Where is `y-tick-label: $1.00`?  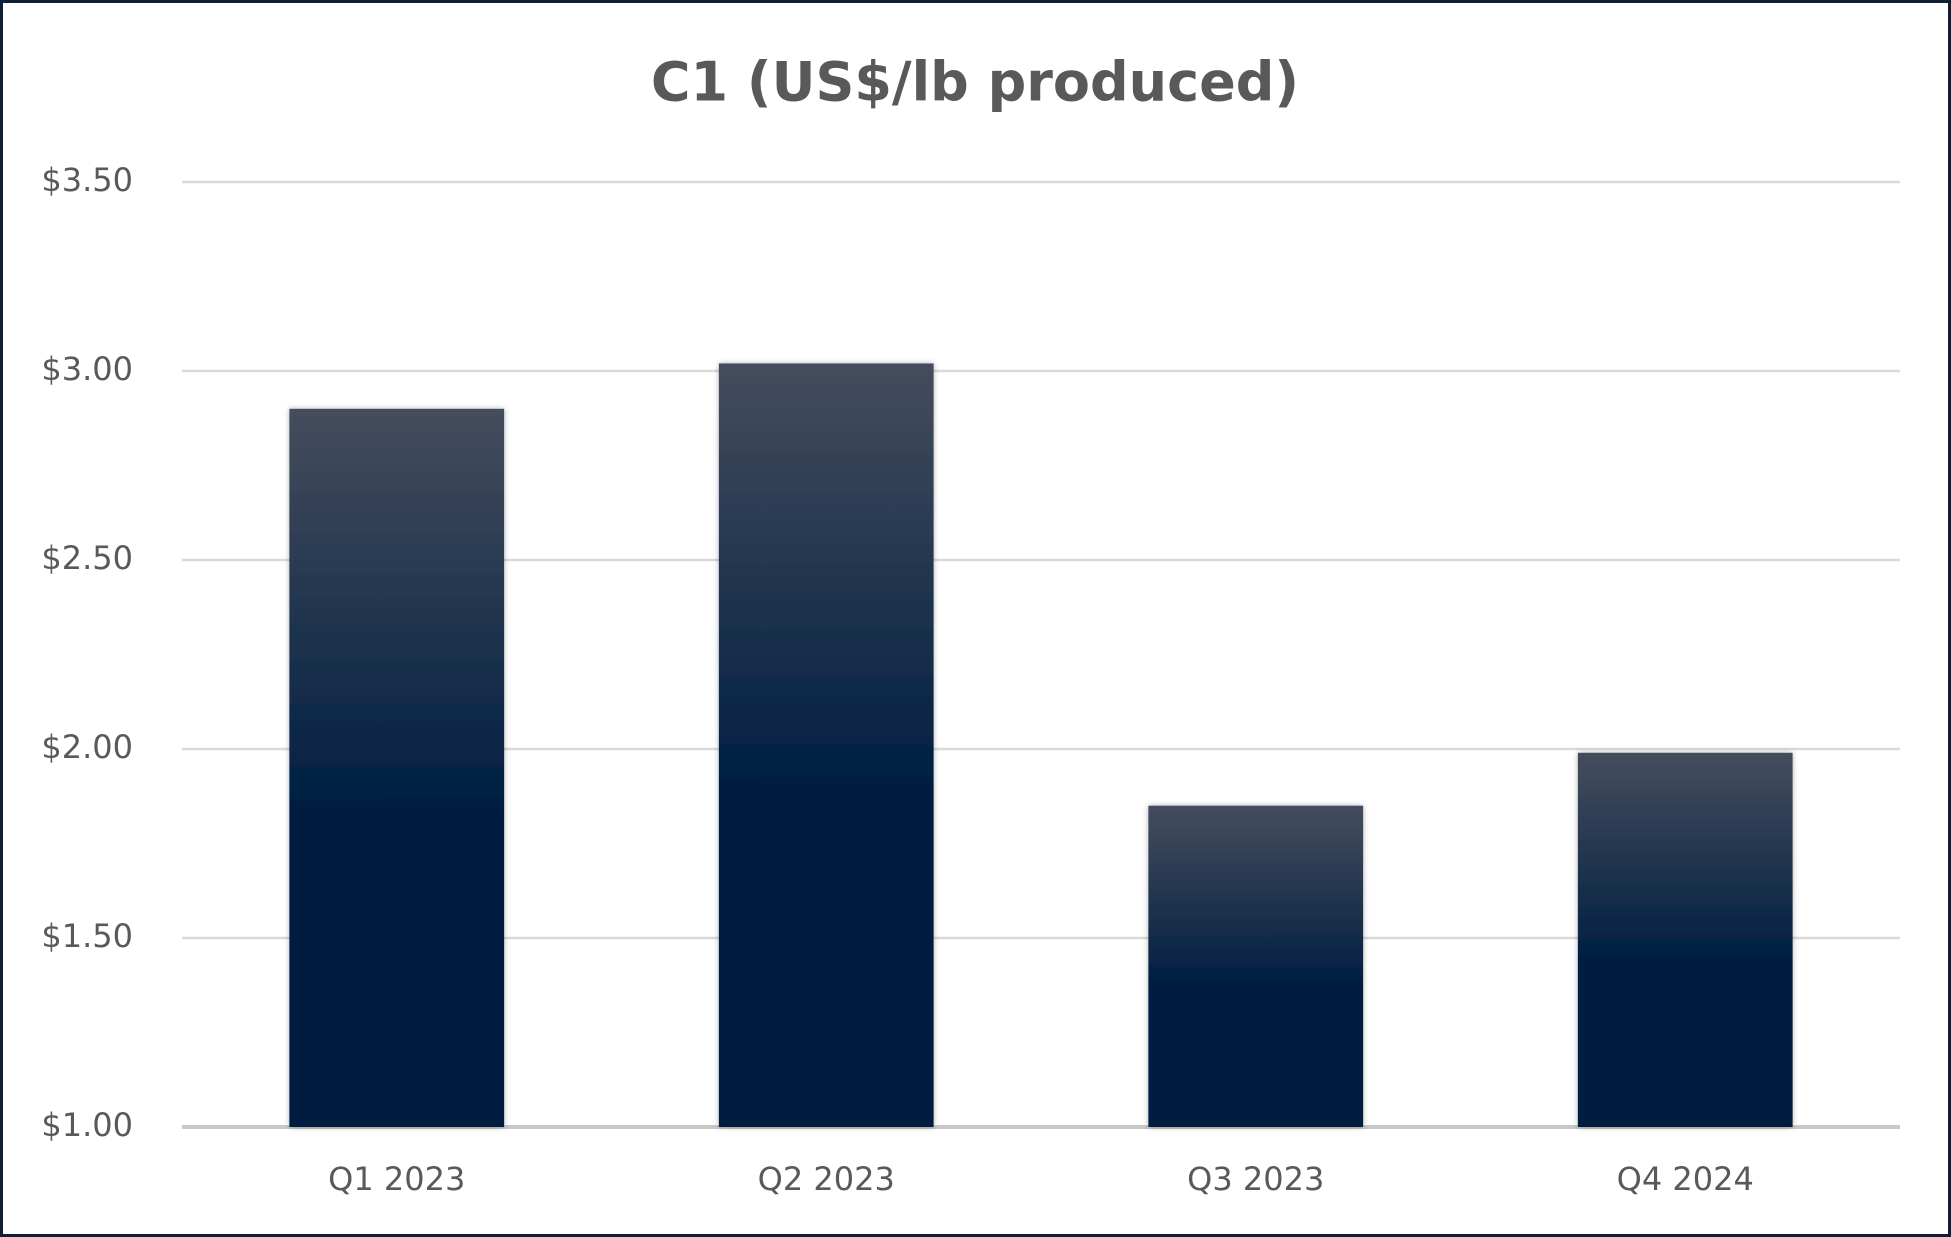
y-tick-label: $1.00 is located at coordinates (87, 1125).